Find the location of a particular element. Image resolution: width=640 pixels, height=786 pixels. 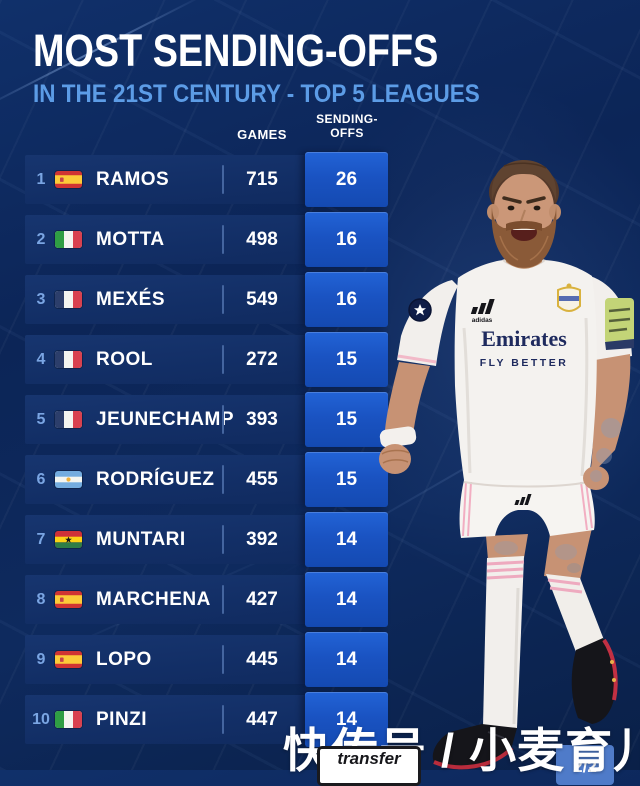

player-head is located at coordinates (524, 214).